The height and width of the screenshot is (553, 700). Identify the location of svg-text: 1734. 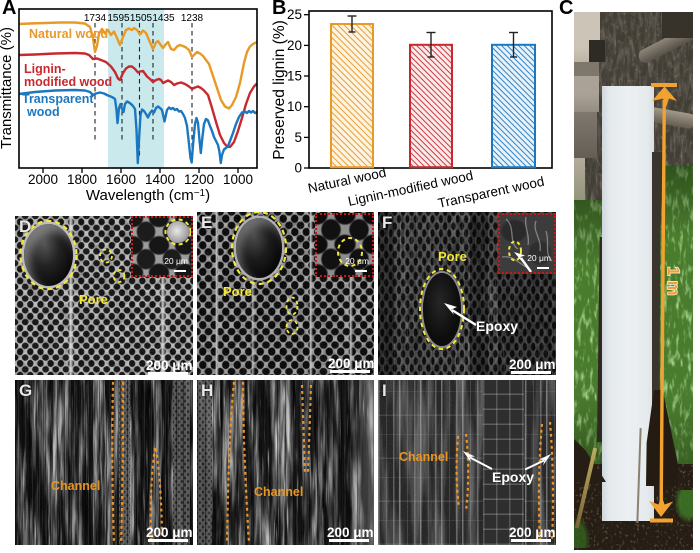
(95, 18).